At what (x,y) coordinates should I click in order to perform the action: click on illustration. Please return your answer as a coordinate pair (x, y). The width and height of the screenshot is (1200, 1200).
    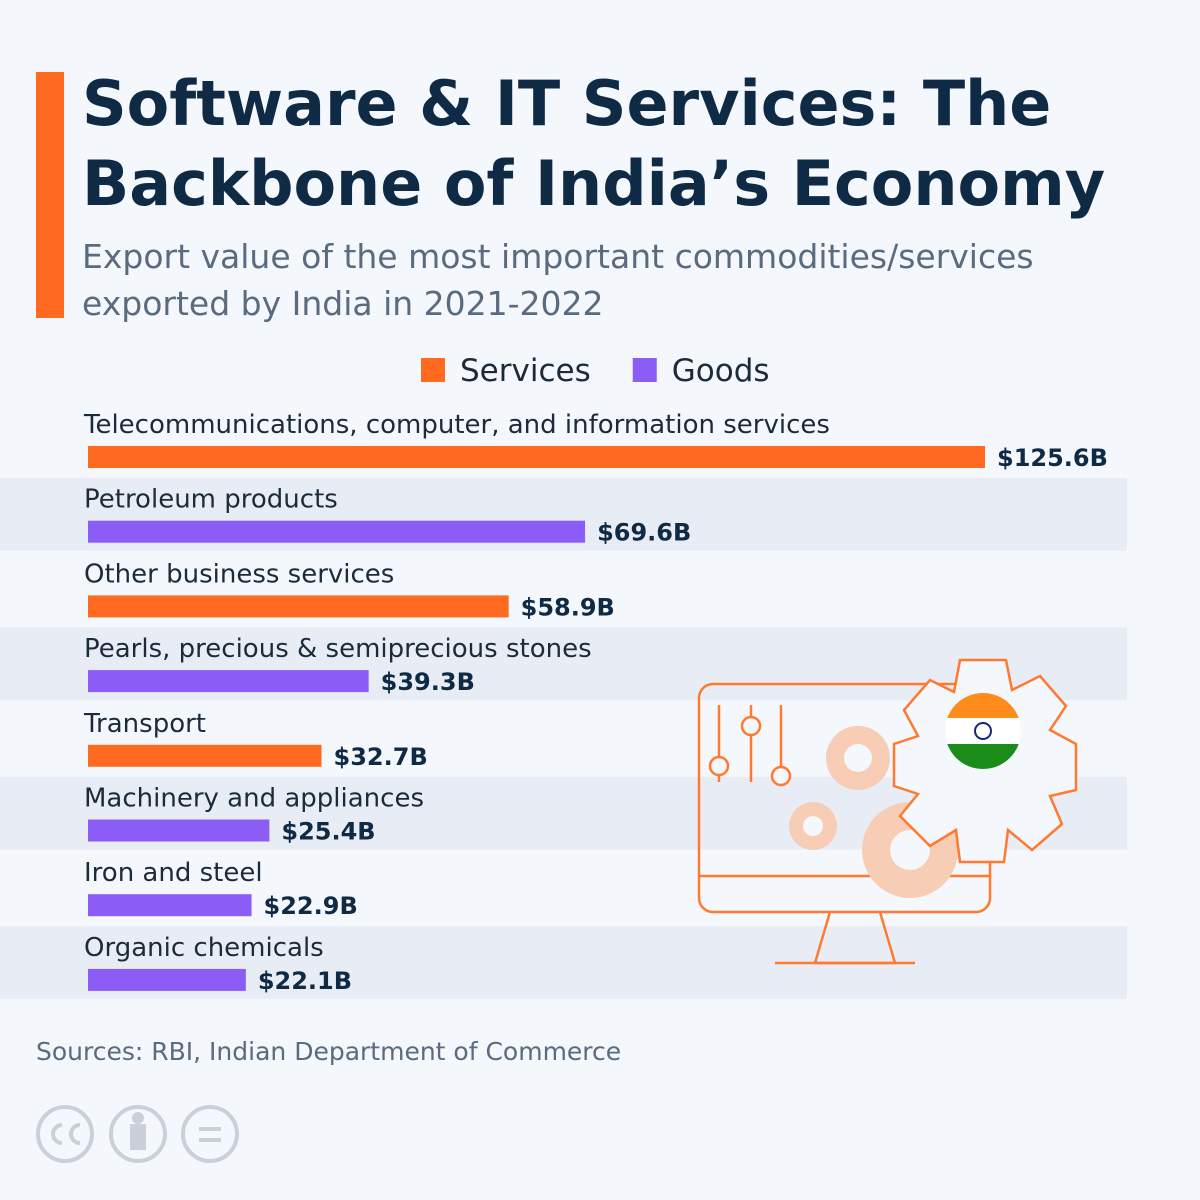
    Looking at the image, I should click on (887, 811).